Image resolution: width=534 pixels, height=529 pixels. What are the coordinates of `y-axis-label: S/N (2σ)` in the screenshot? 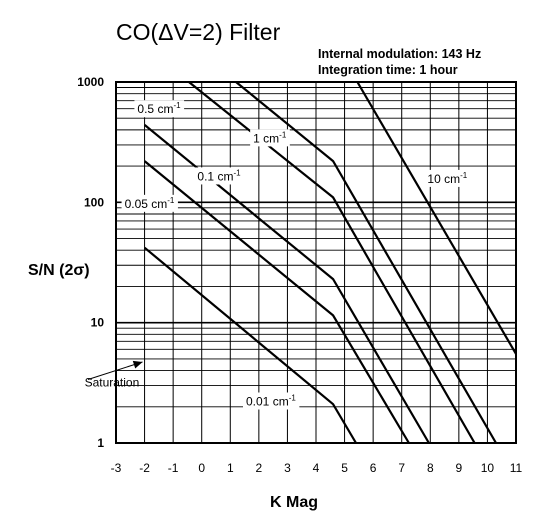 It's located at (59, 270).